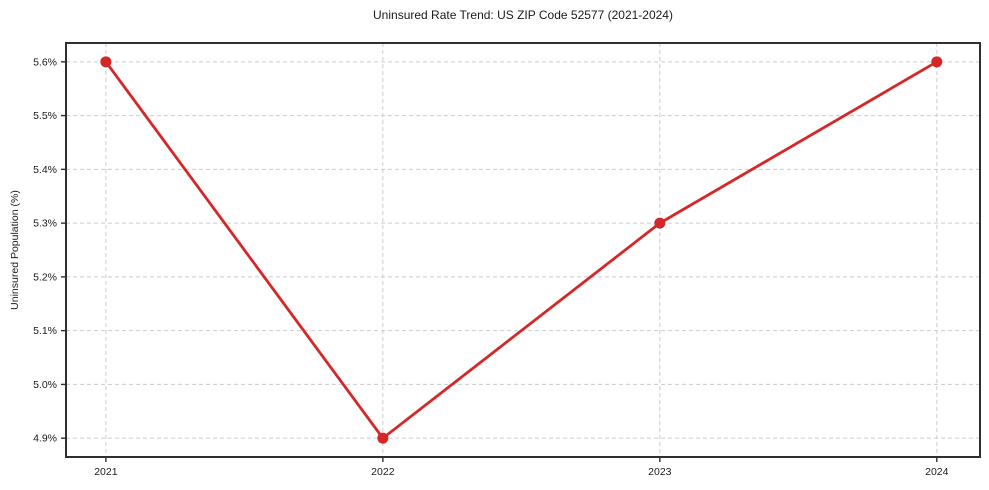  What do you see at coordinates (45, 385) in the screenshot?
I see `y-tick-label: 5.0%` at bounding box center [45, 385].